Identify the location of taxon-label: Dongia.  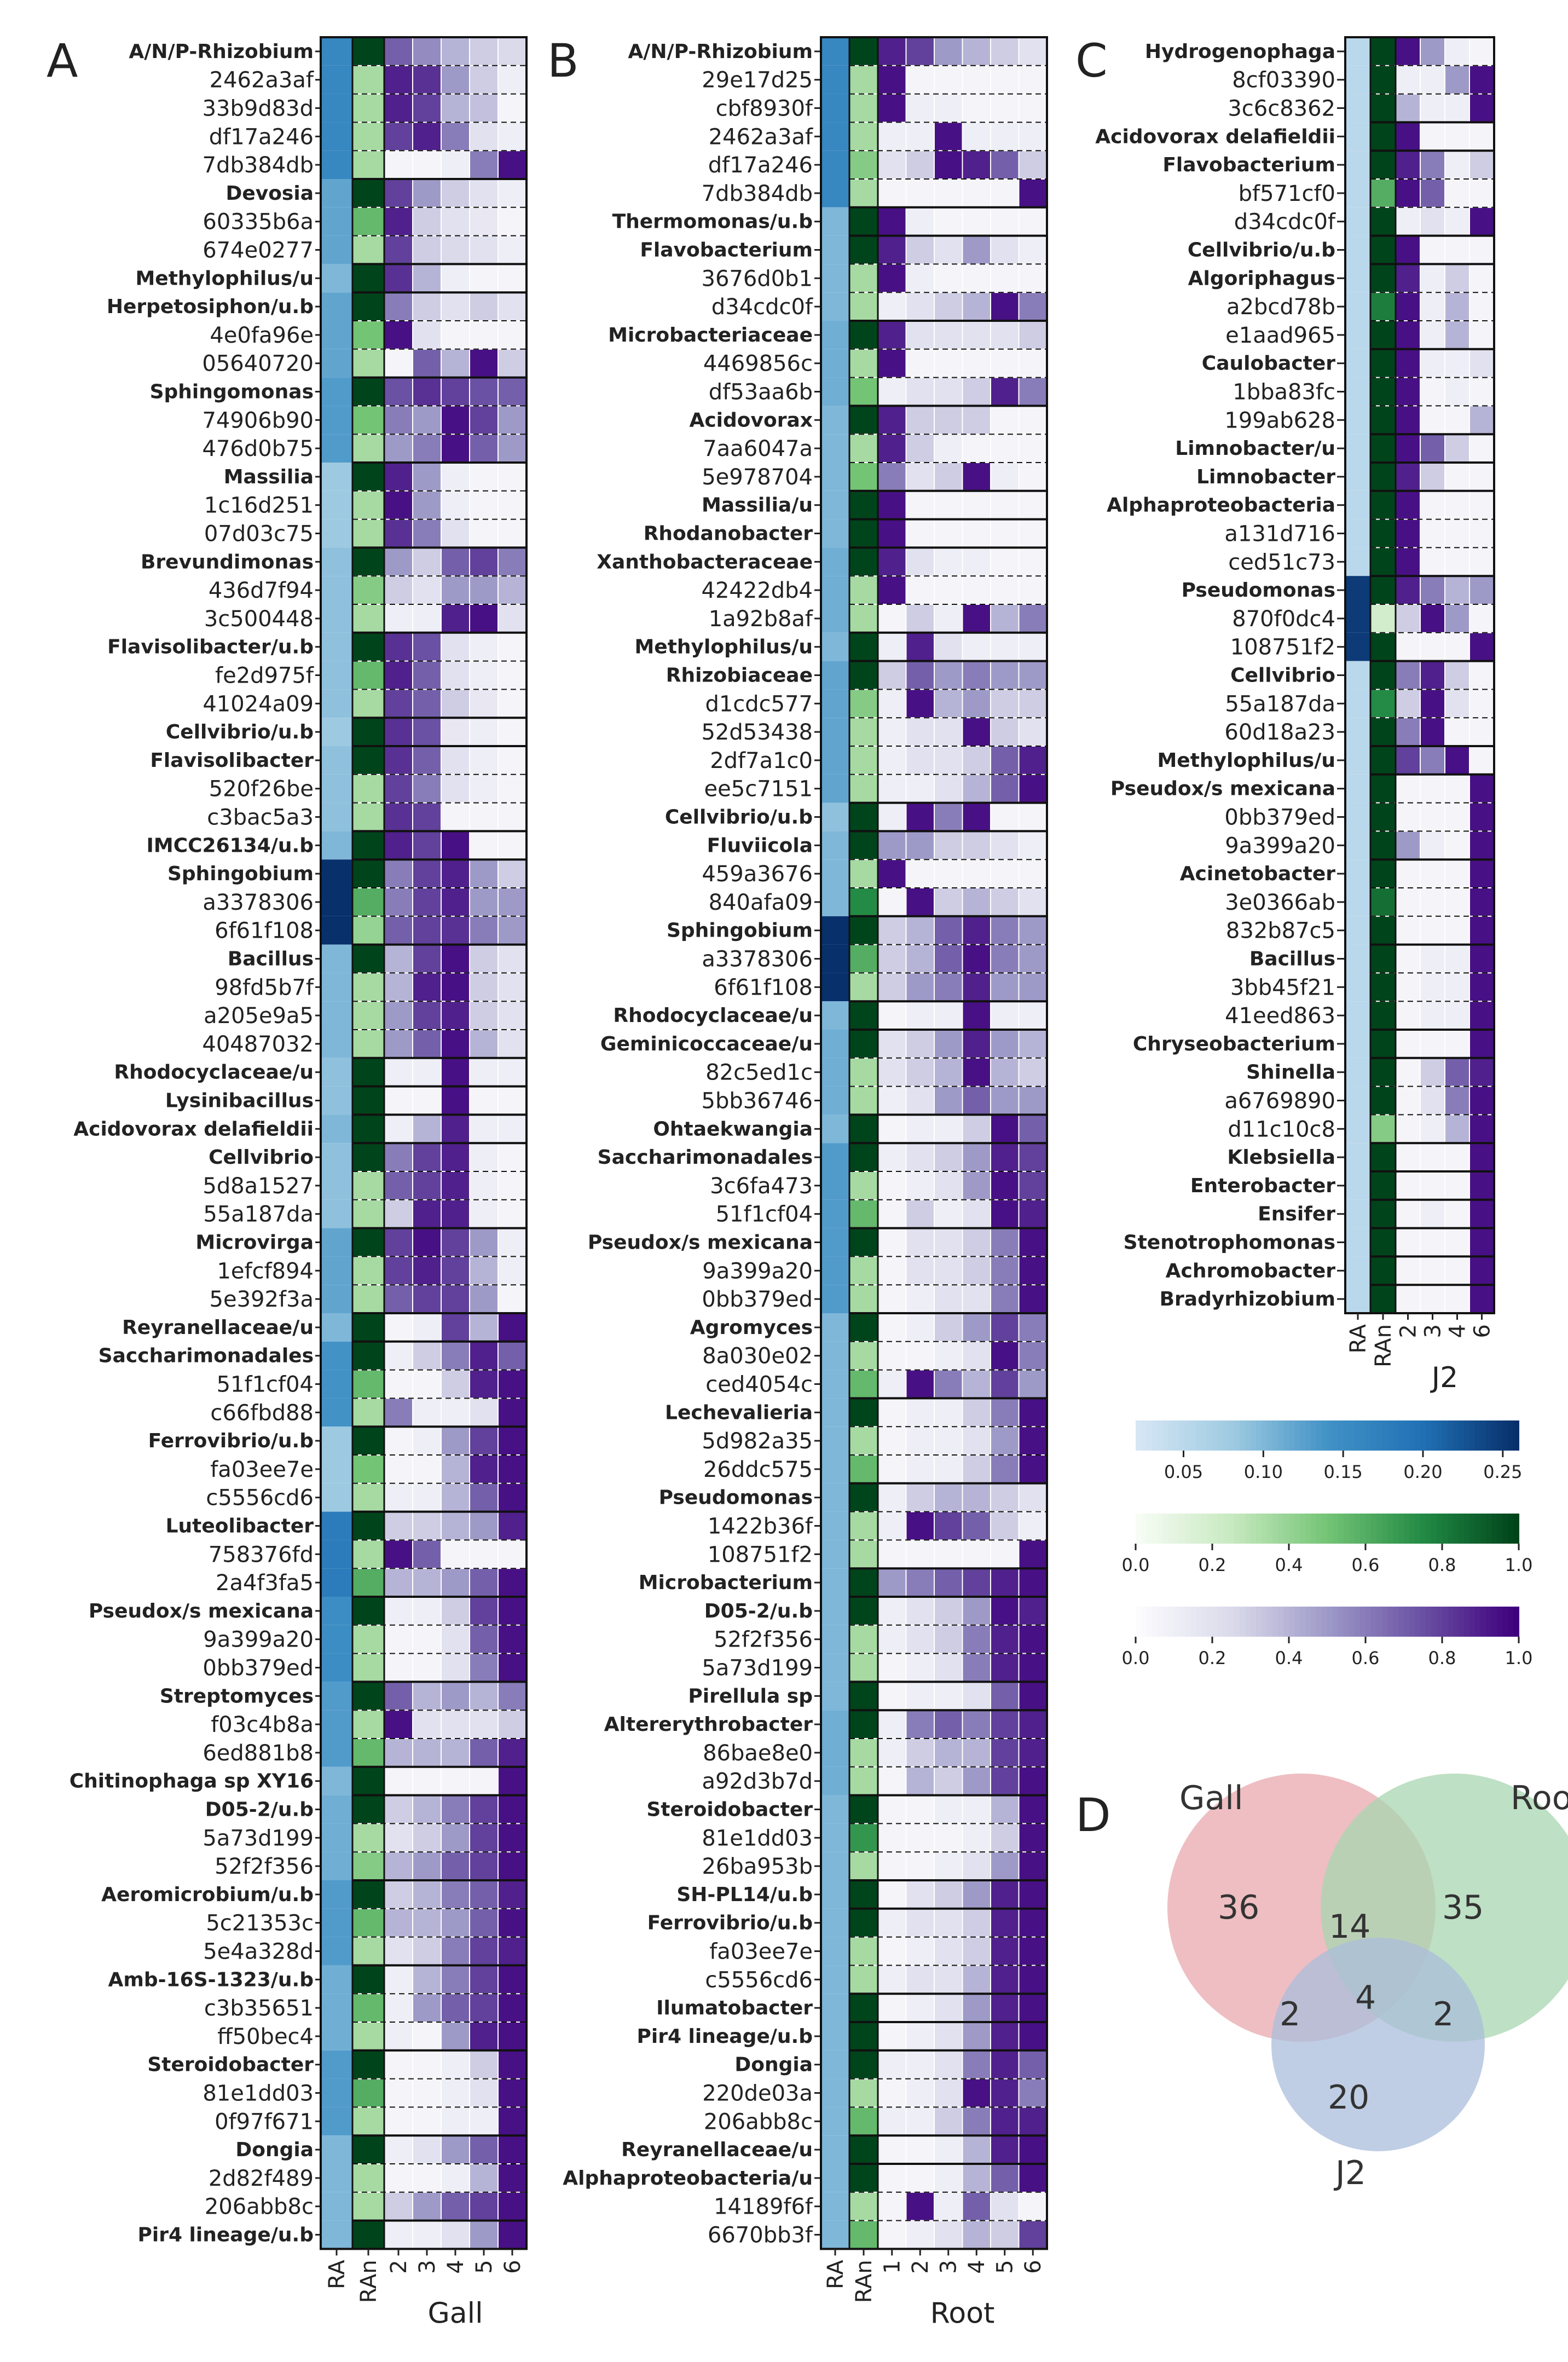
(773, 2065).